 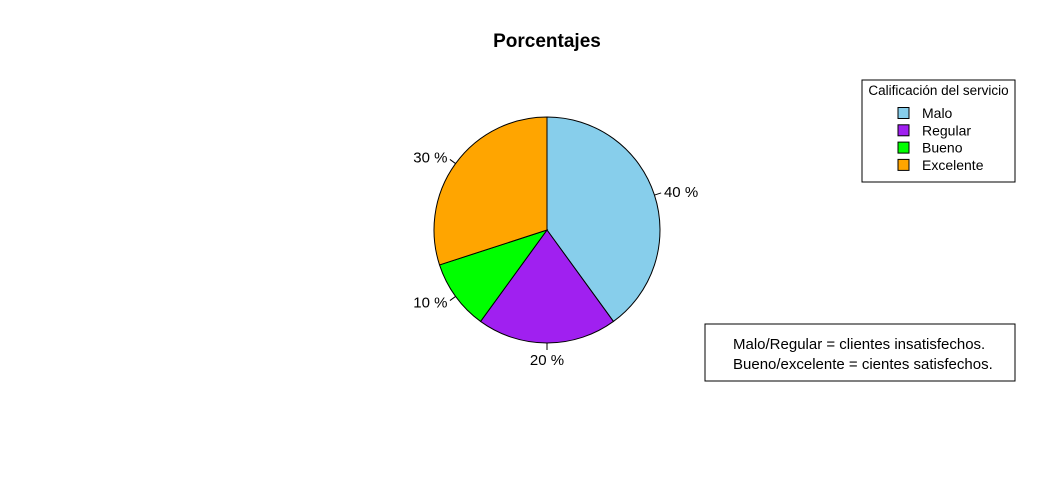 What do you see at coordinates (430, 302) in the screenshot?
I see `pie-slice-label: 10 %` at bounding box center [430, 302].